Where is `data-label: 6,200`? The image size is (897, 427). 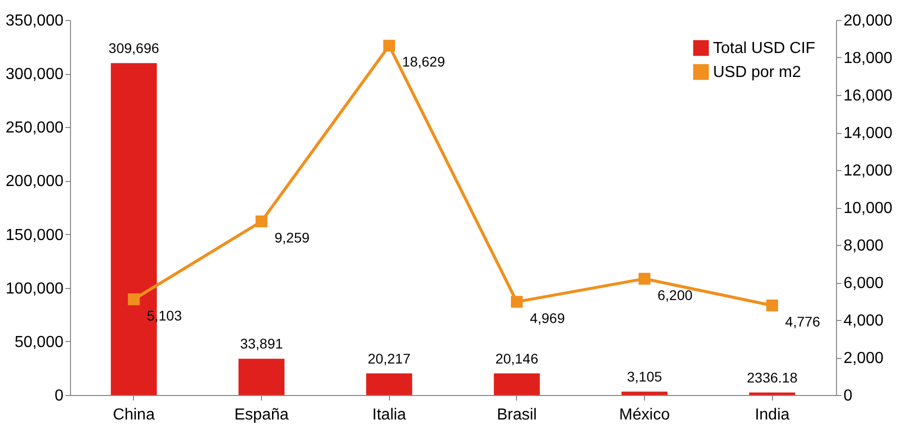
data-label: 6,200 is located at coordinates (675, 294).